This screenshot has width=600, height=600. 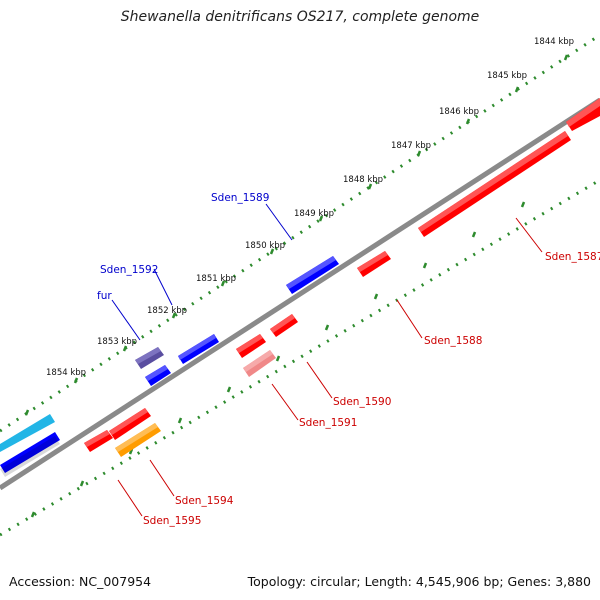 What do you see at coordinates (314, 214) in the screenshot?
I see `scale-label: 1849 kbp` at bounding box center [314, 214].